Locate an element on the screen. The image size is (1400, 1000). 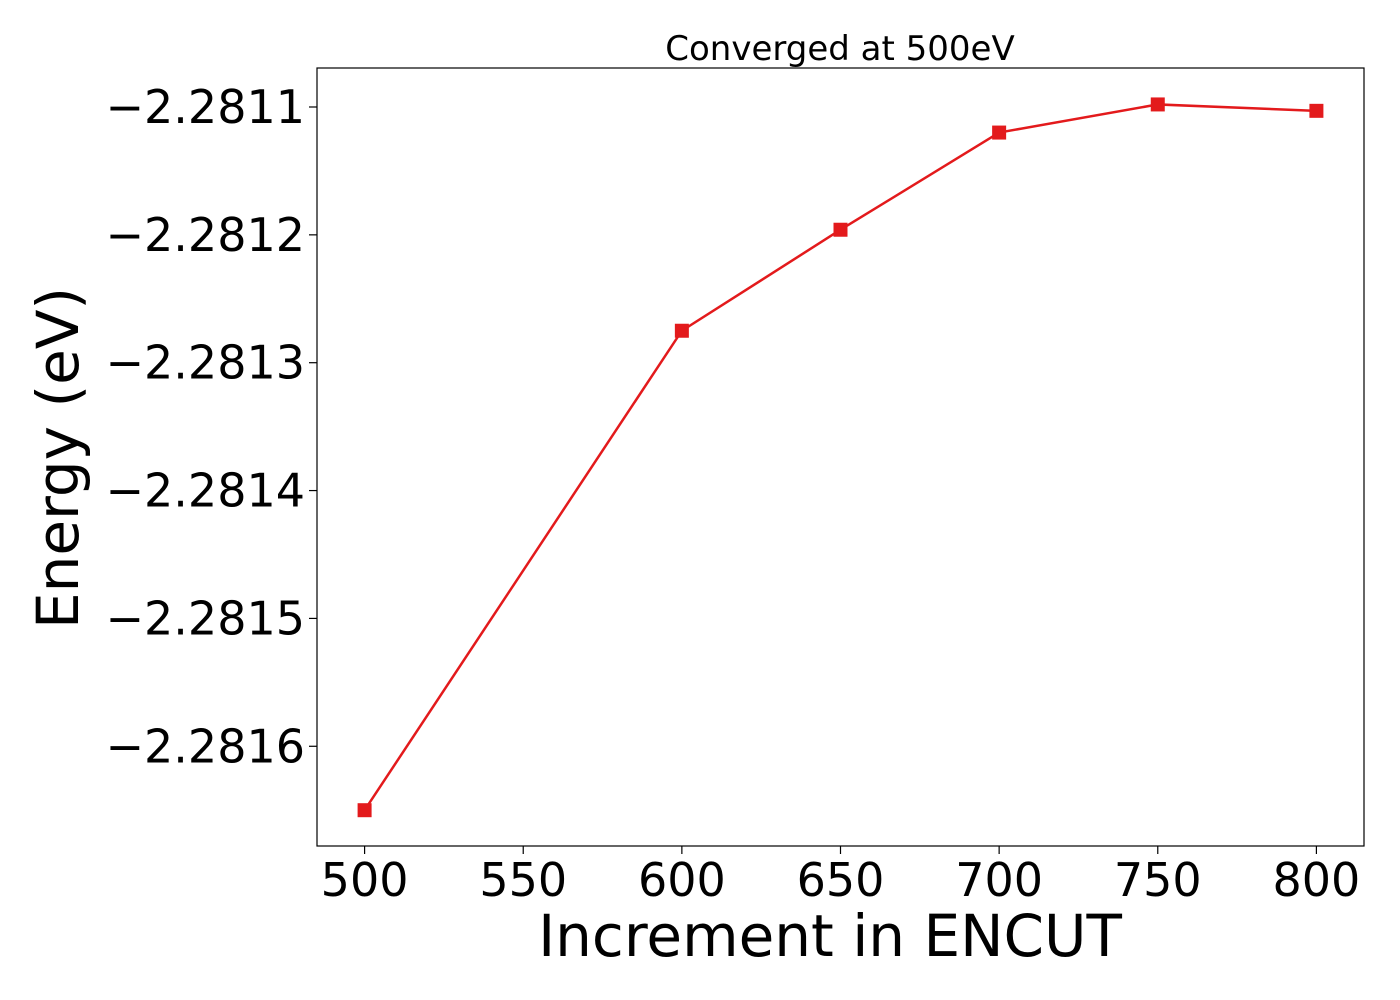
y-tick-label: −2.2814 is located at coordinates (206, 491).